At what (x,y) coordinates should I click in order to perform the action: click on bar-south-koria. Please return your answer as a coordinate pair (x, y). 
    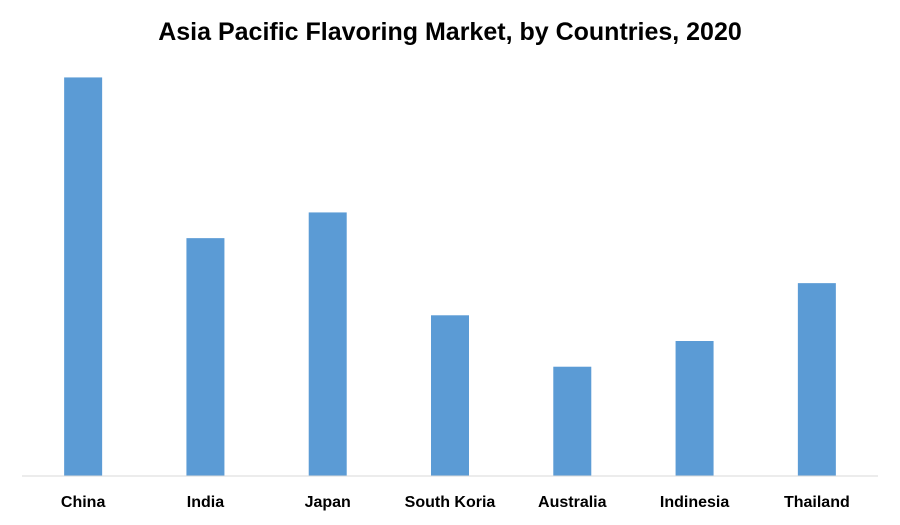
    Looking at the image, I should click on (450, 395).